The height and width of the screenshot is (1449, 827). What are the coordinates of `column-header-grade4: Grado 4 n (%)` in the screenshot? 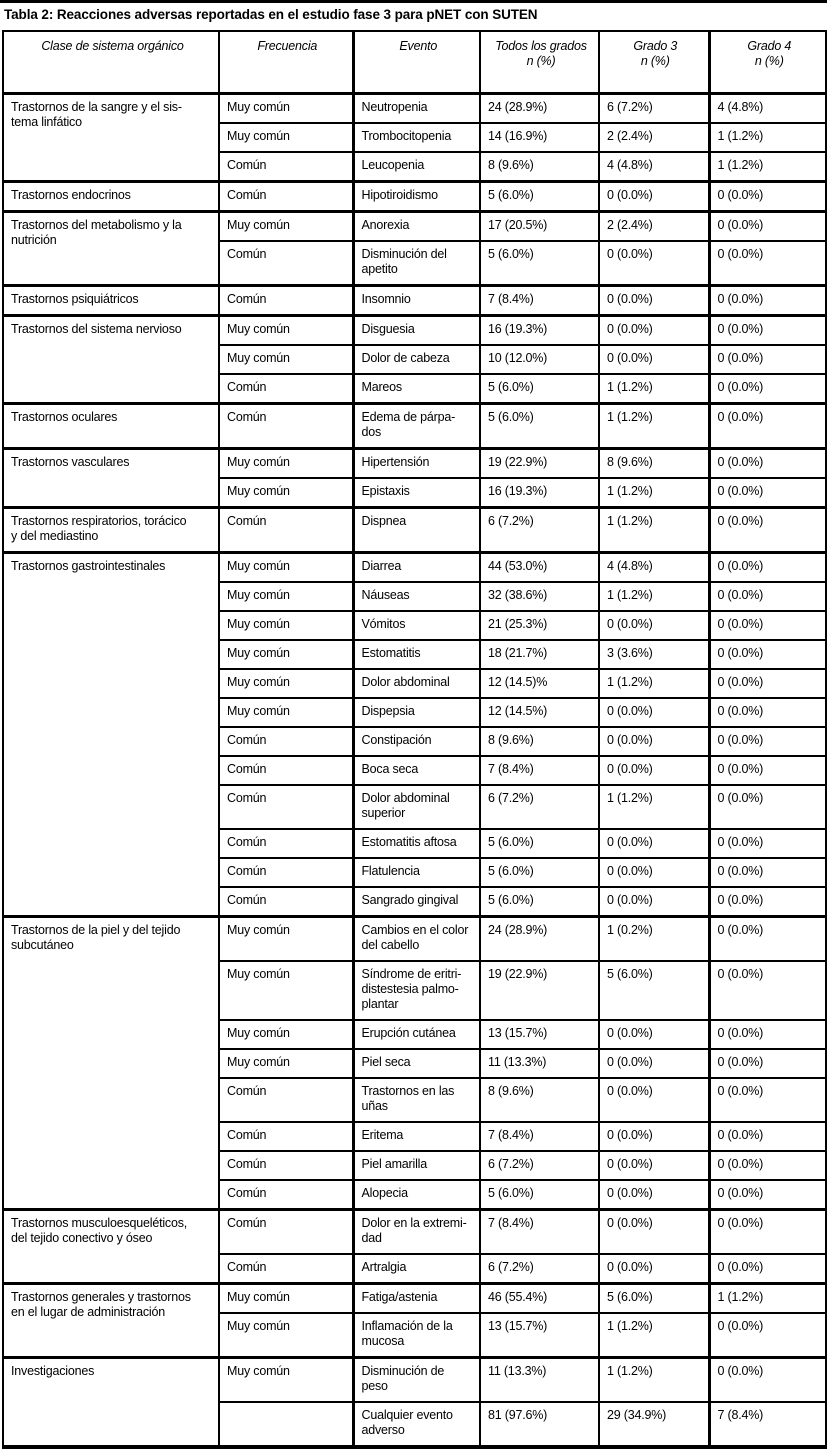 It's located at (766, 62).